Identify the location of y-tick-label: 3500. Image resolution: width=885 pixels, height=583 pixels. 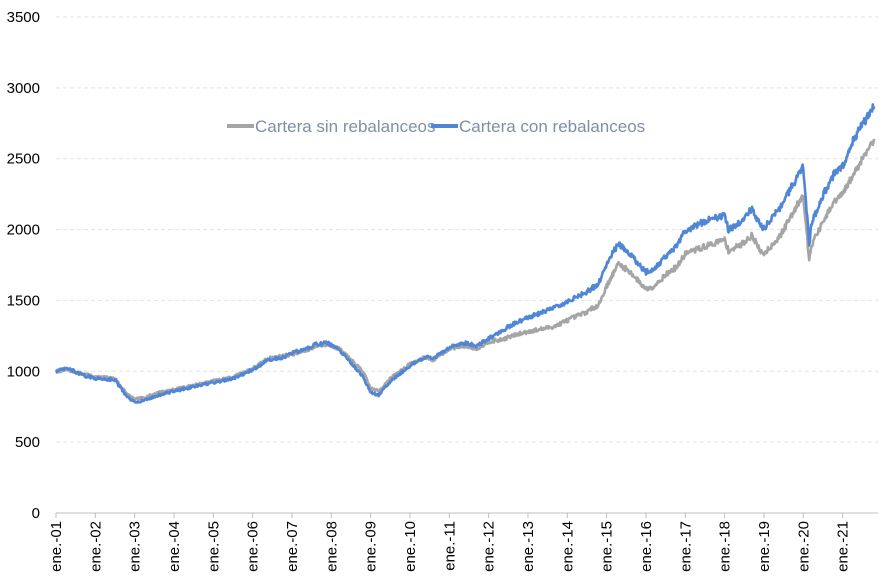
(23, 17).